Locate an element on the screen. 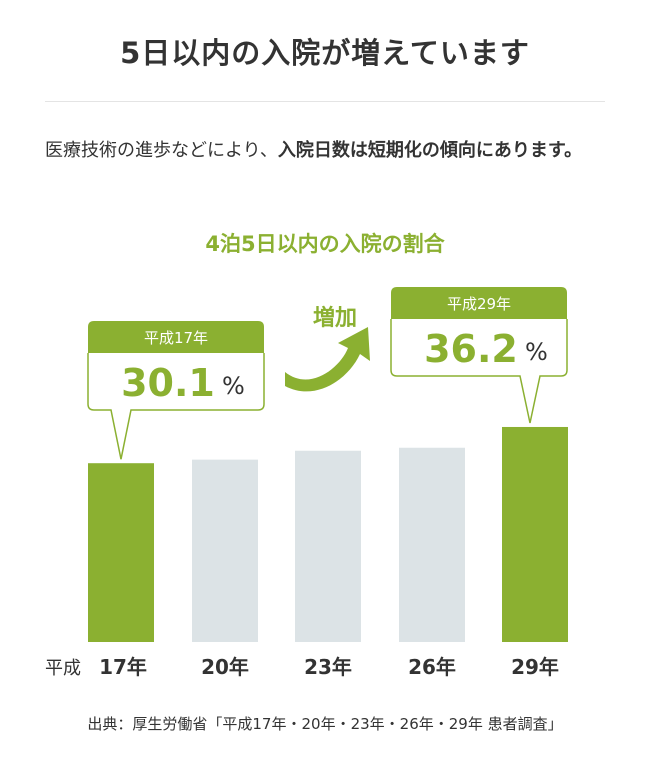 Image resolution: width=650 pixels, height=765 pixels. page-title: 5日以内の入院が増えています is located at coordinates (325, 53).